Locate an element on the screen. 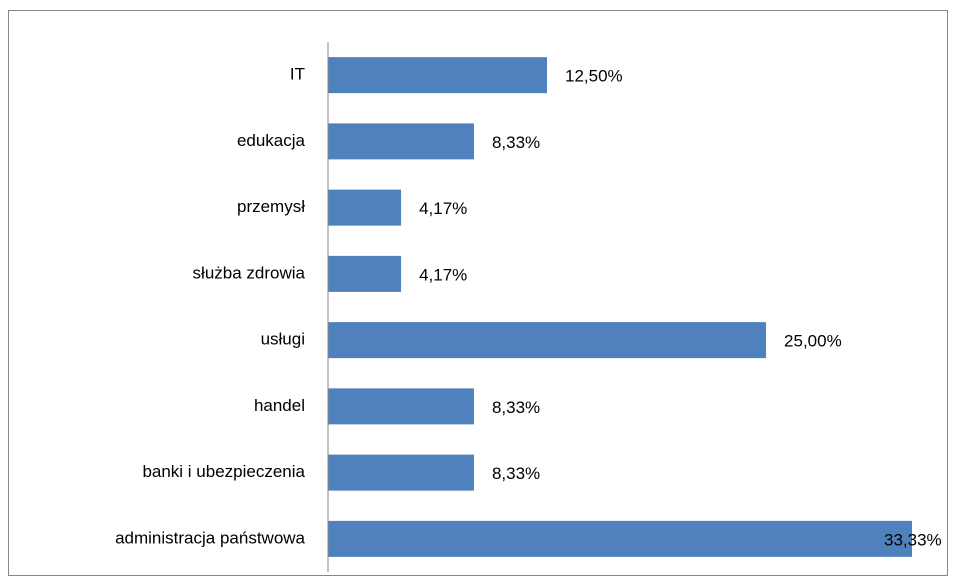  data-label: 33,33% is located at coordinates (913, 539).